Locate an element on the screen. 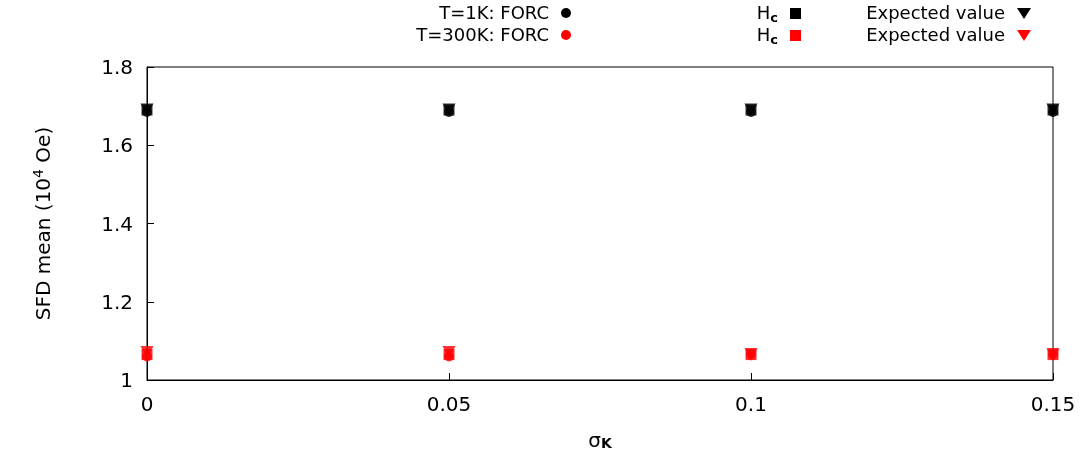 The width and height of the screenshot is (1091, 474). x-tick-label: 0.1 is located at coordinates (751, 404).